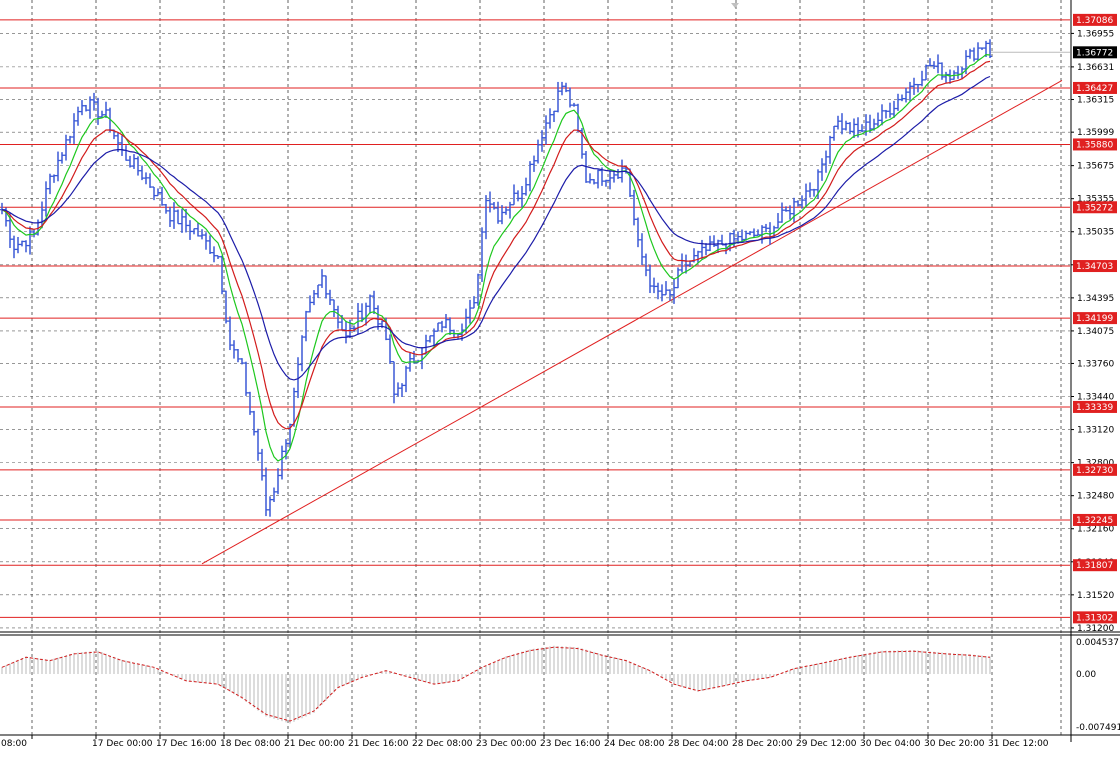  I want to click on y-axis-label: 1.36955, so click(1095, 34).